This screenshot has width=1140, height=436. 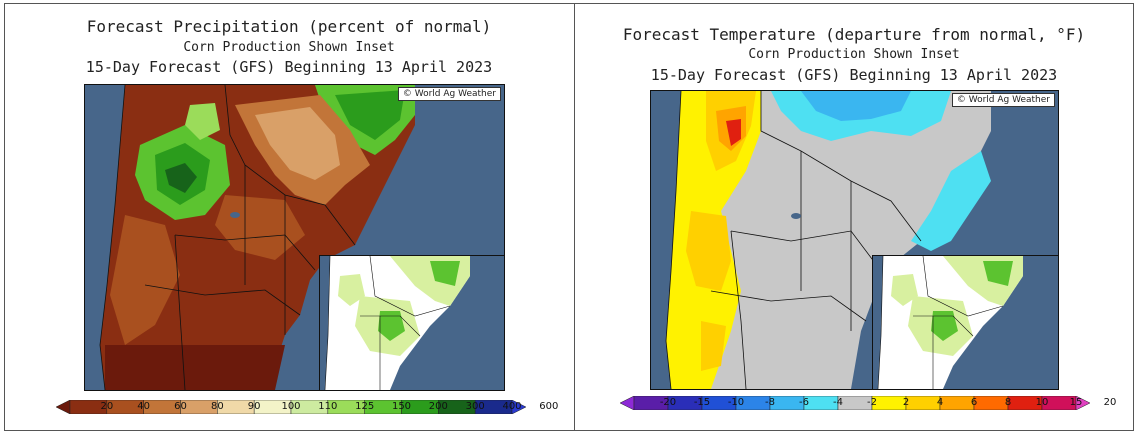 I want to click on precip-colorbar-tick-label: 20, so click(x=107, y=406).